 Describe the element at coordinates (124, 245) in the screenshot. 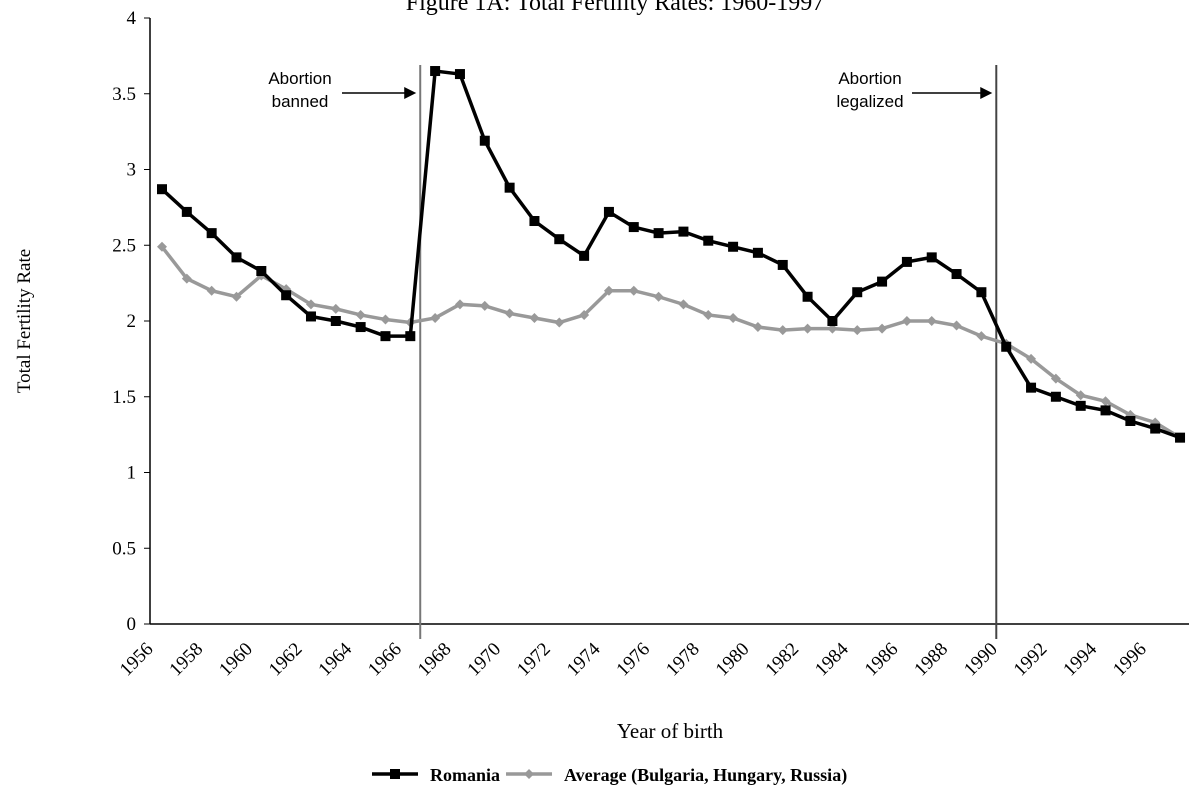

I see `y-tick-label: 2.5` at that location.